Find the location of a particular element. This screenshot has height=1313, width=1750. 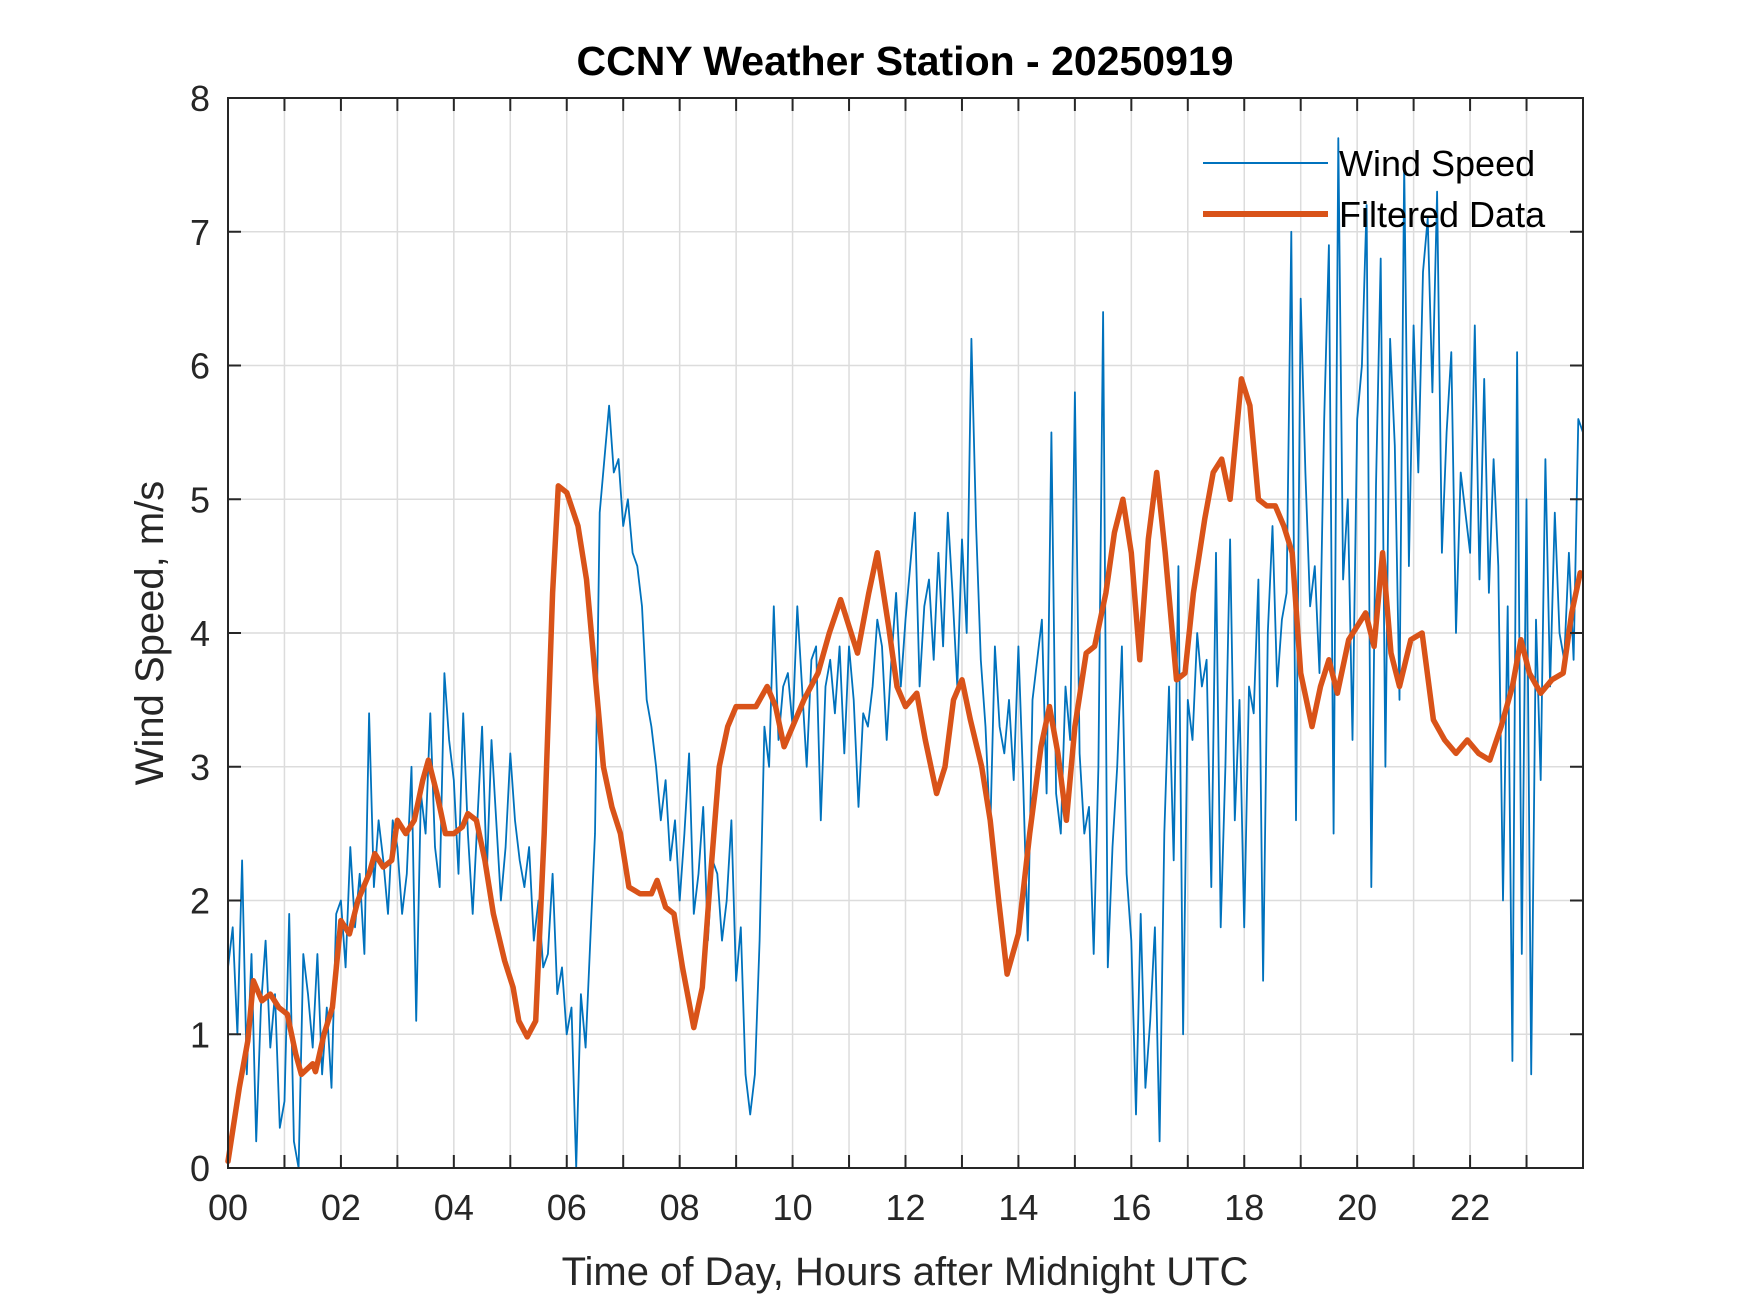

legend-label-filtered-data: Filtered Data is located at coordinates (1442, 214).